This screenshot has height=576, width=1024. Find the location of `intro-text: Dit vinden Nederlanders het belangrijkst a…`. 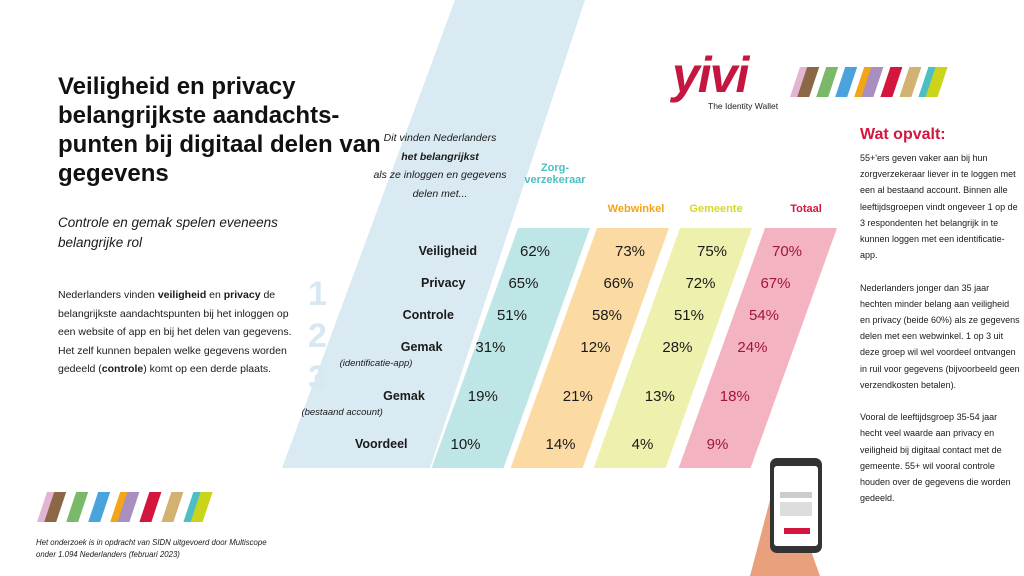

intro-text: Dit vinden Nederlanders het belangrijkst a… is located at coordinates (440, 166).